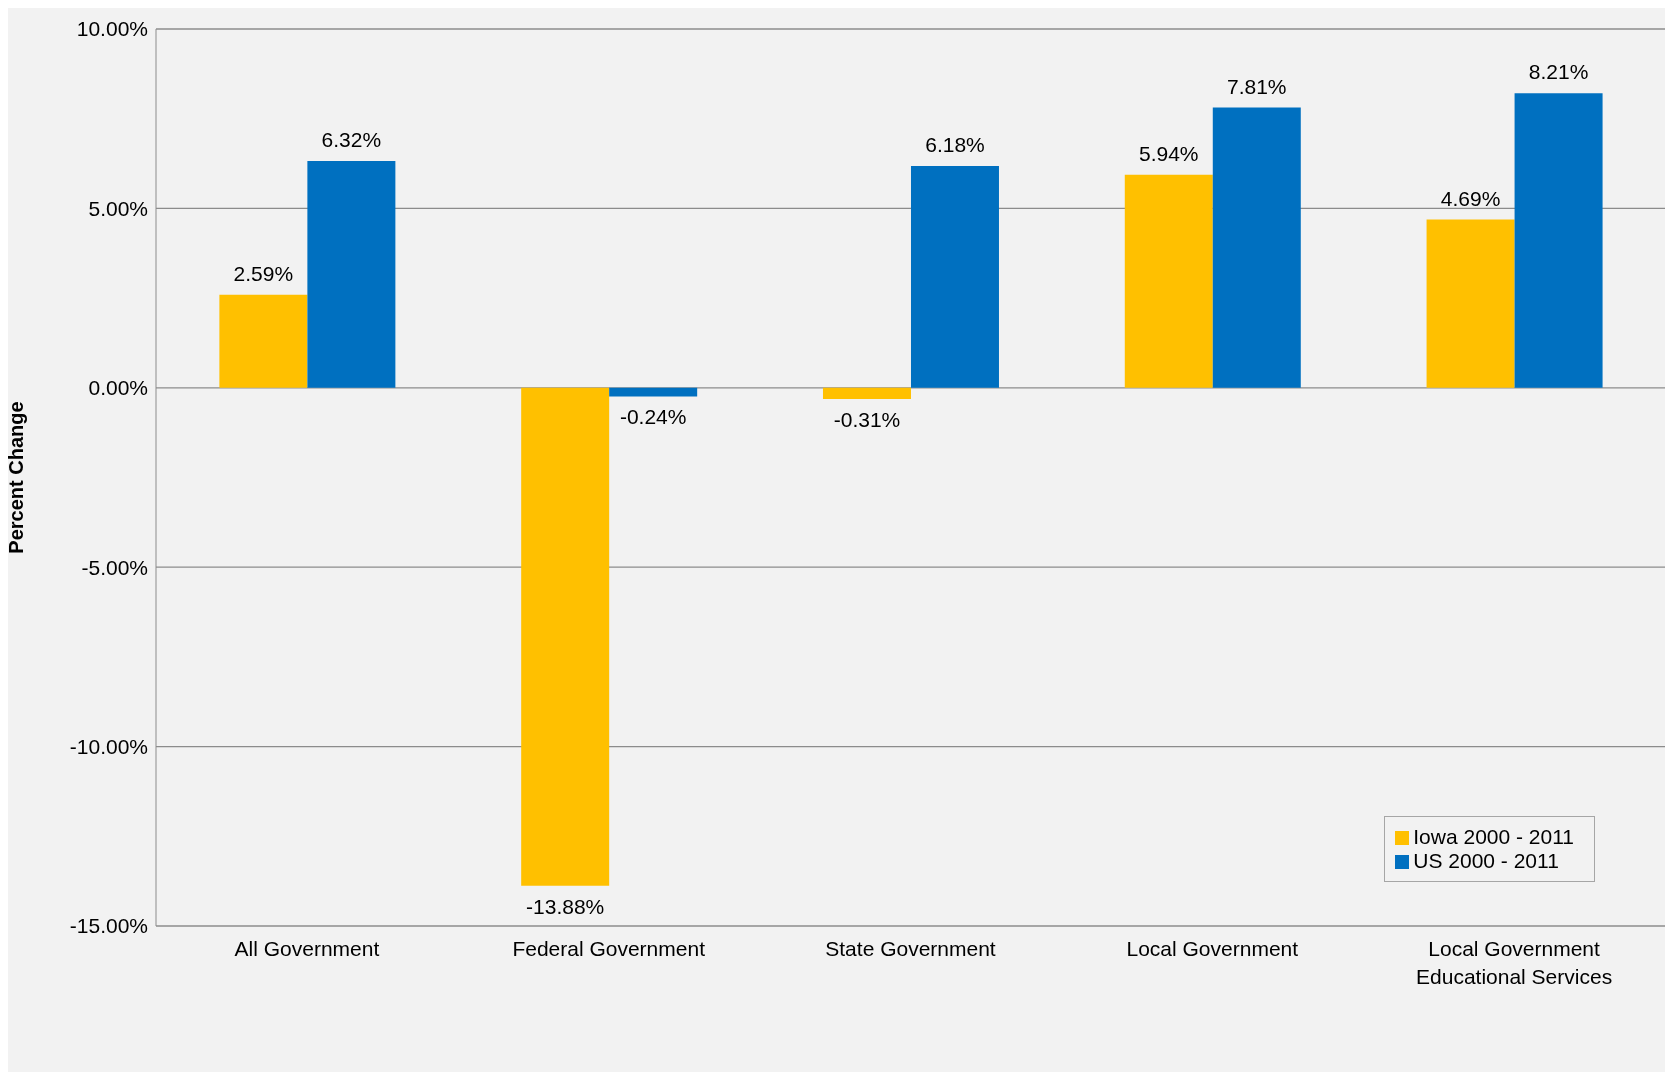 This screenshot has width=1673, height=1080. I want to click on data-label: 6.32%, so click(351, 140).